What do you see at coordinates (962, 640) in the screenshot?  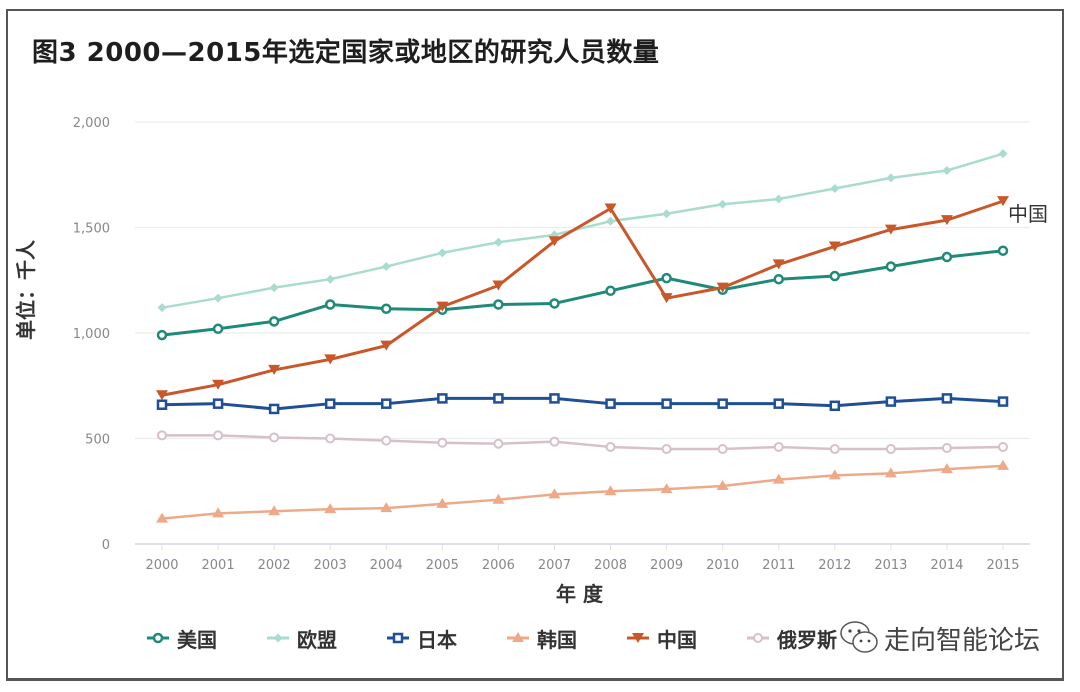 I see `watermark-text: 走向智能论坛` at bounding box center [962, 640].